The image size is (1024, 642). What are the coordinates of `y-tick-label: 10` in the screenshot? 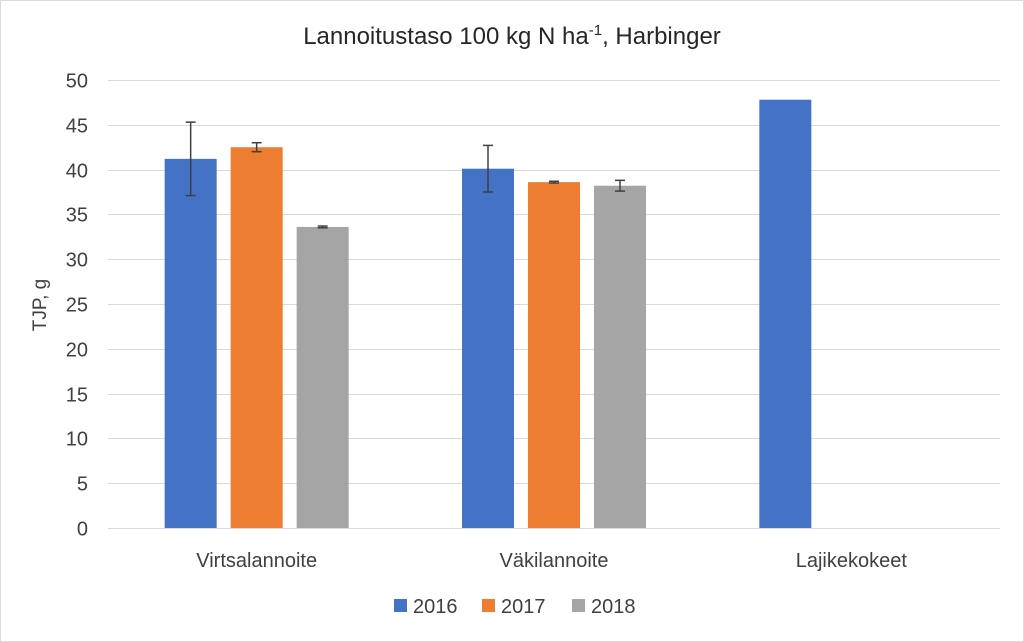 It's located at (77, 440).